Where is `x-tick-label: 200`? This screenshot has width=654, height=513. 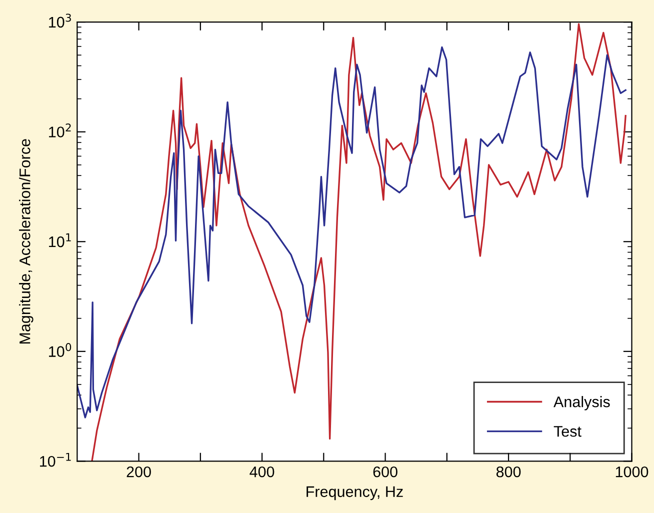 x-tick-label: 200 is located at coordinates (138, 472).